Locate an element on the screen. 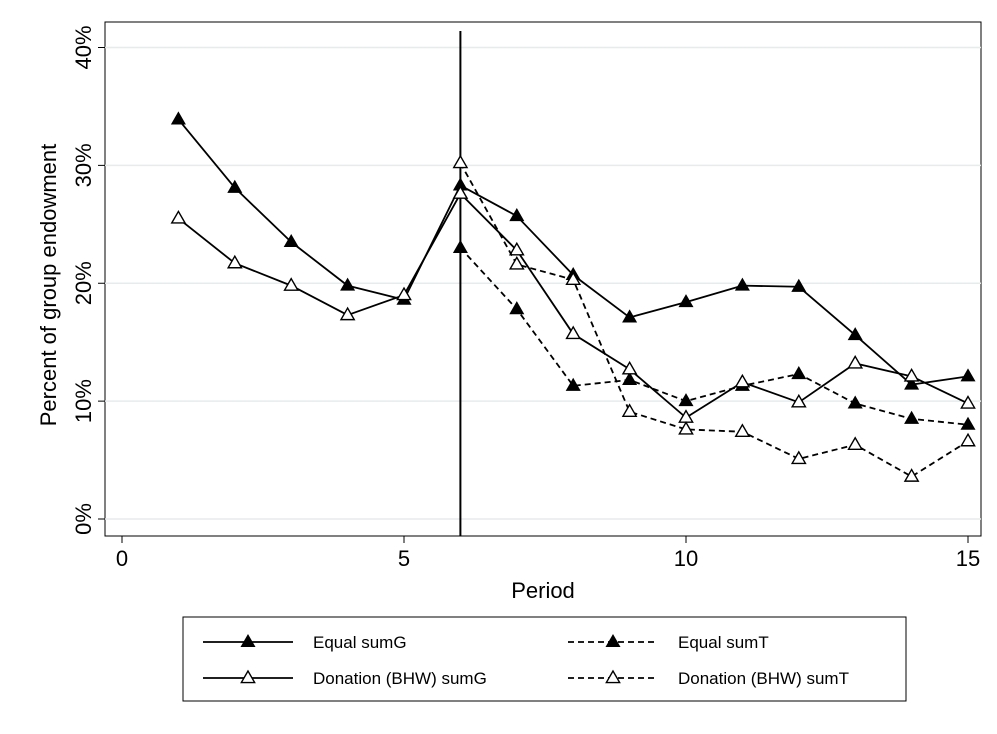 The height and width of the screenshot is (734, 997). legend-label: Donation (BHW) sumG is located at coordinates (400, 678).